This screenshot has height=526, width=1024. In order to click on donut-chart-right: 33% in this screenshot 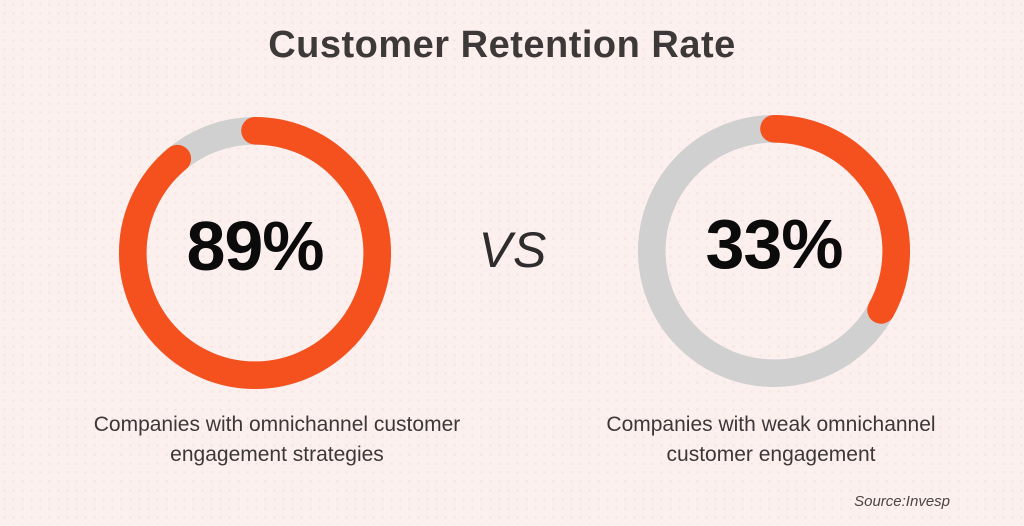, I will do `click(774, 251)`.